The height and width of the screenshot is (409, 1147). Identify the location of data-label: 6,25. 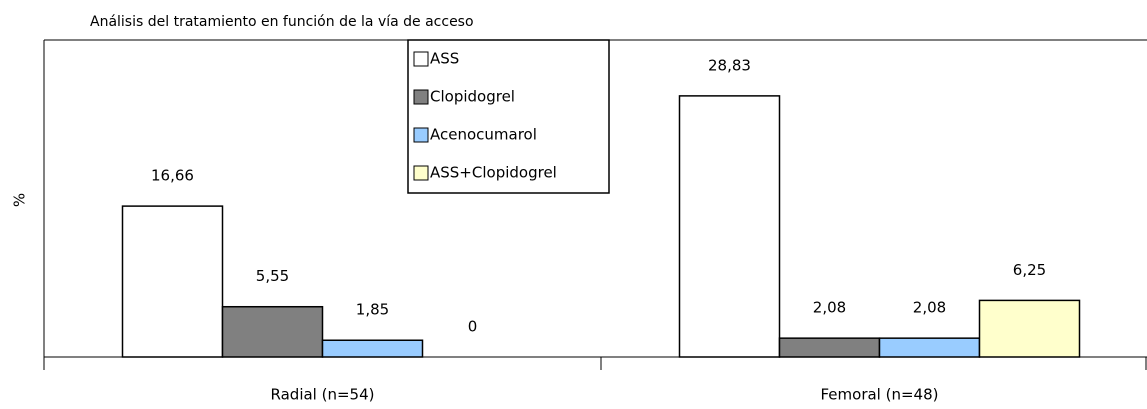
(1029, 270).